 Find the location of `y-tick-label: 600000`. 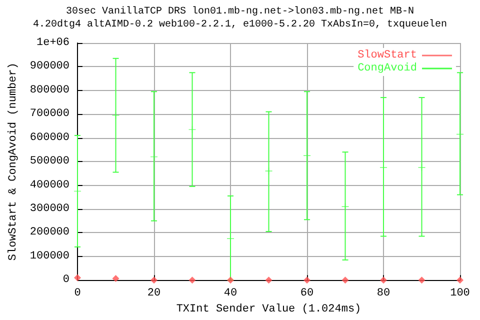

y-tick-label: 600000 is located at coordinates (50, 138).